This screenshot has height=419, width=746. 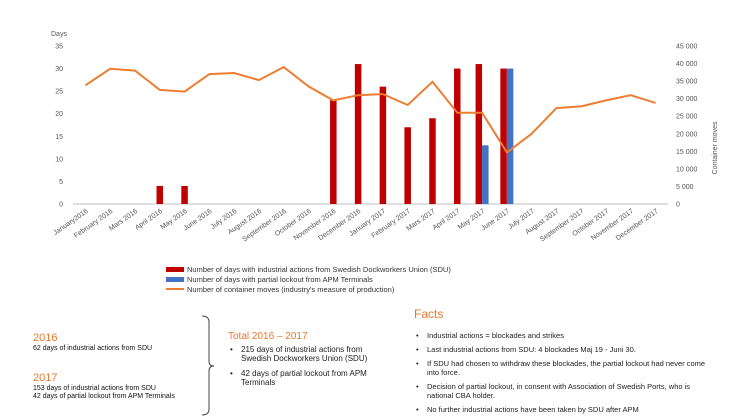 I want to click on x-tick-label: June 2017, so click(x=495, y=220).